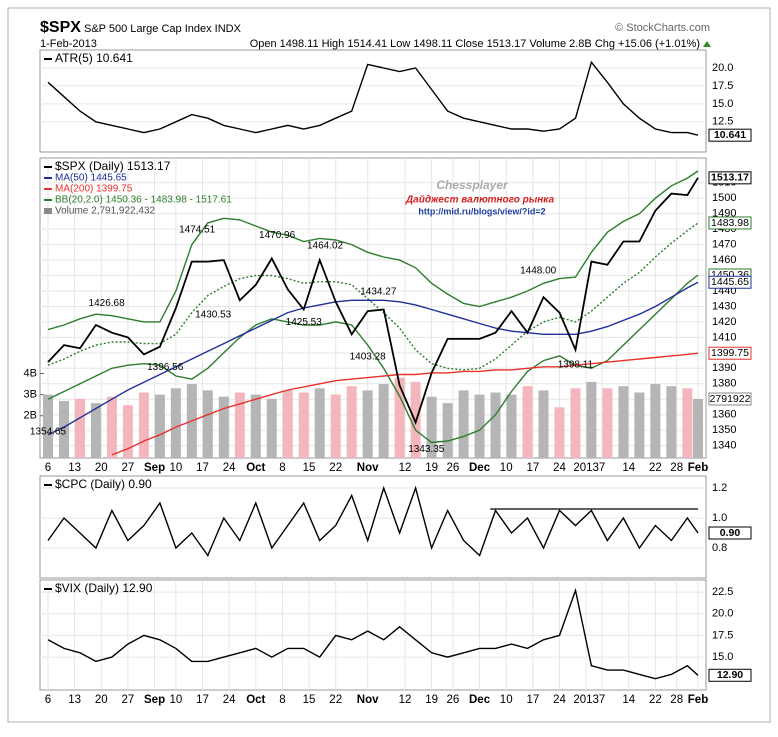 This screenshot has width=778, height=737. I want to click on y-tick-label: 15.0, so click(722, 657).